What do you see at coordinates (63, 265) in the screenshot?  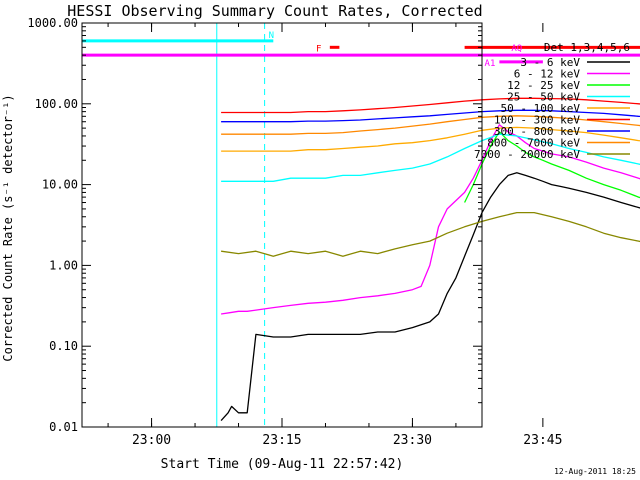 I see `y-tick-label-2: 1.00` at bounding box center [63, 265].